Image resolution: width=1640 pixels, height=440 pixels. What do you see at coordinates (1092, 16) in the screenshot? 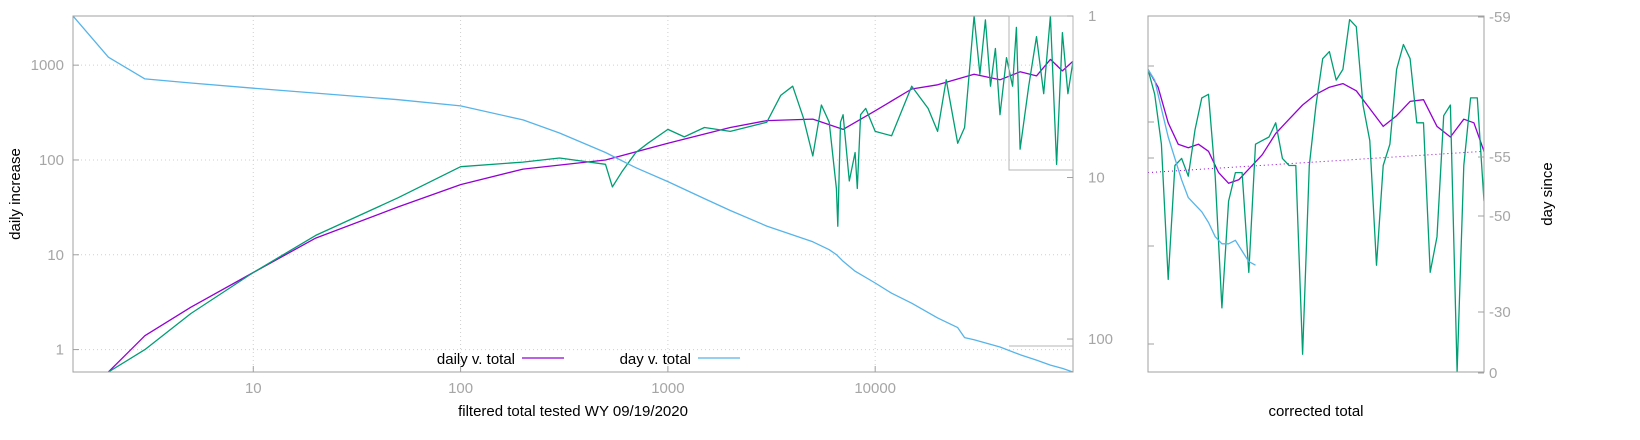
I see `y2-tick-label: 1` at bounding box center [1092, 16].